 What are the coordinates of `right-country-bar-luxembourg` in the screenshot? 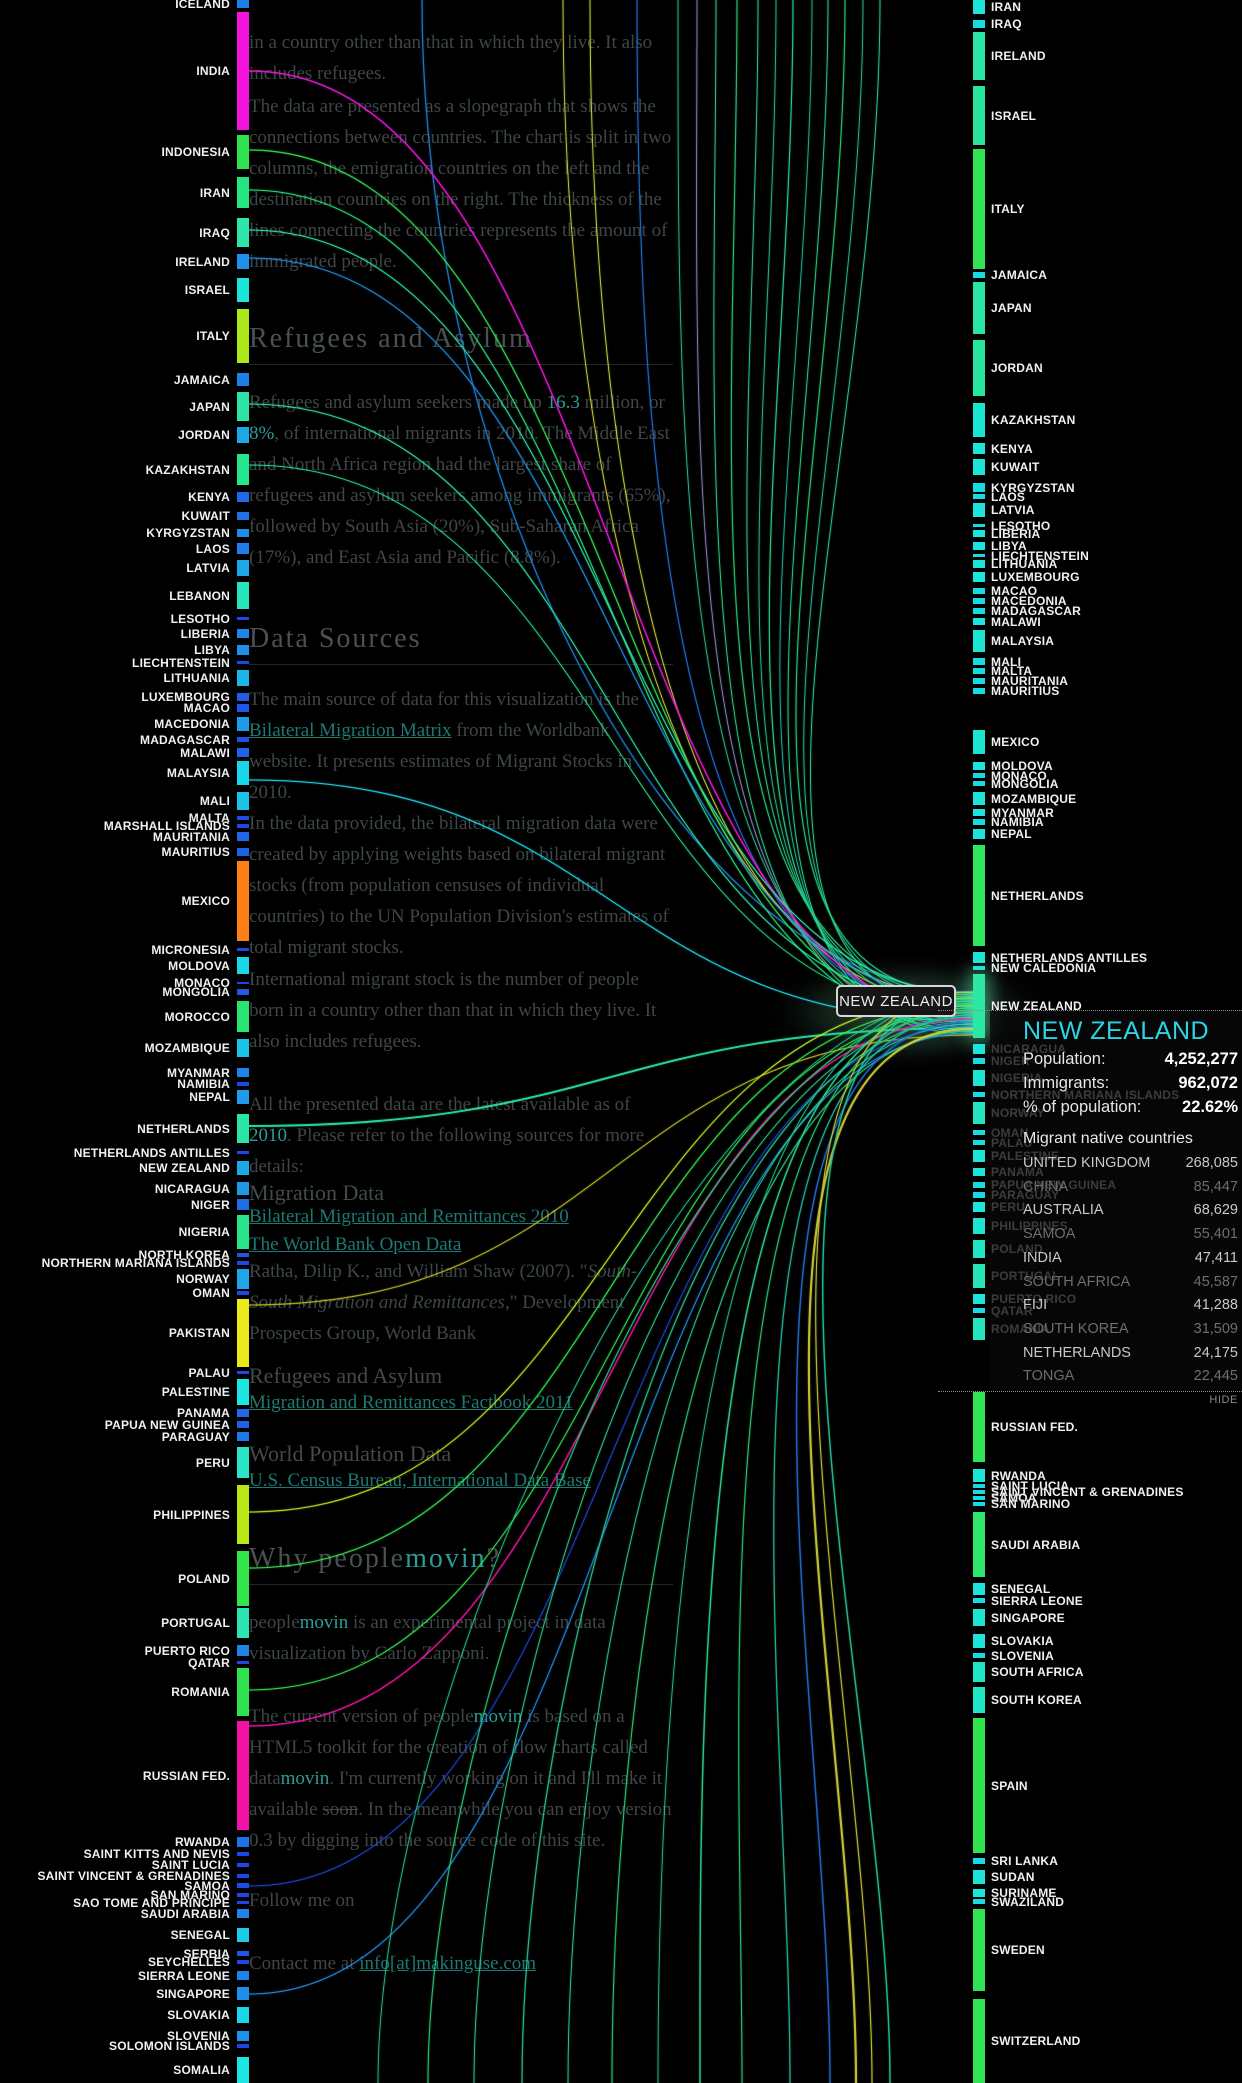 It's located at (979, 577).